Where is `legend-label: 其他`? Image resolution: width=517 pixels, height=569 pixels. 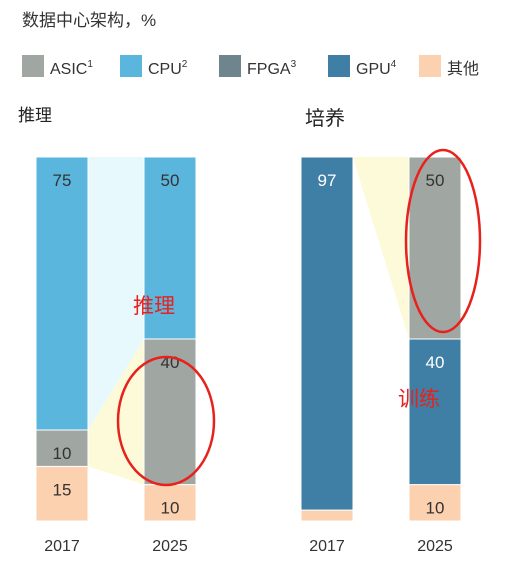 legend-label: 其他 is located at coordinates (463, 69).